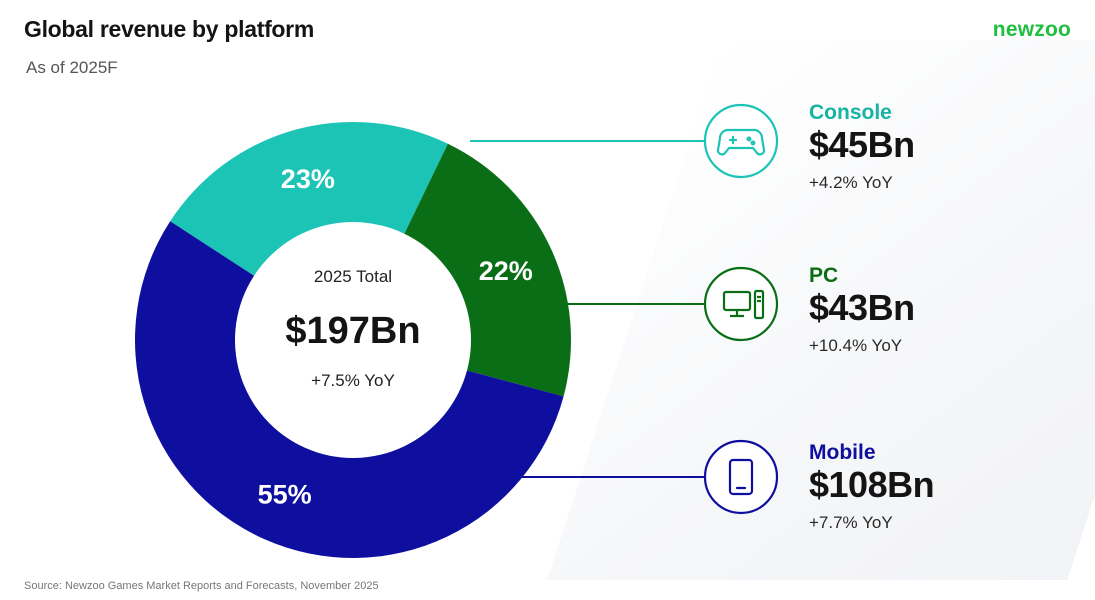 The image size is (1095, 600). I want to click on mobile-icon-badge, so click(741, 477).